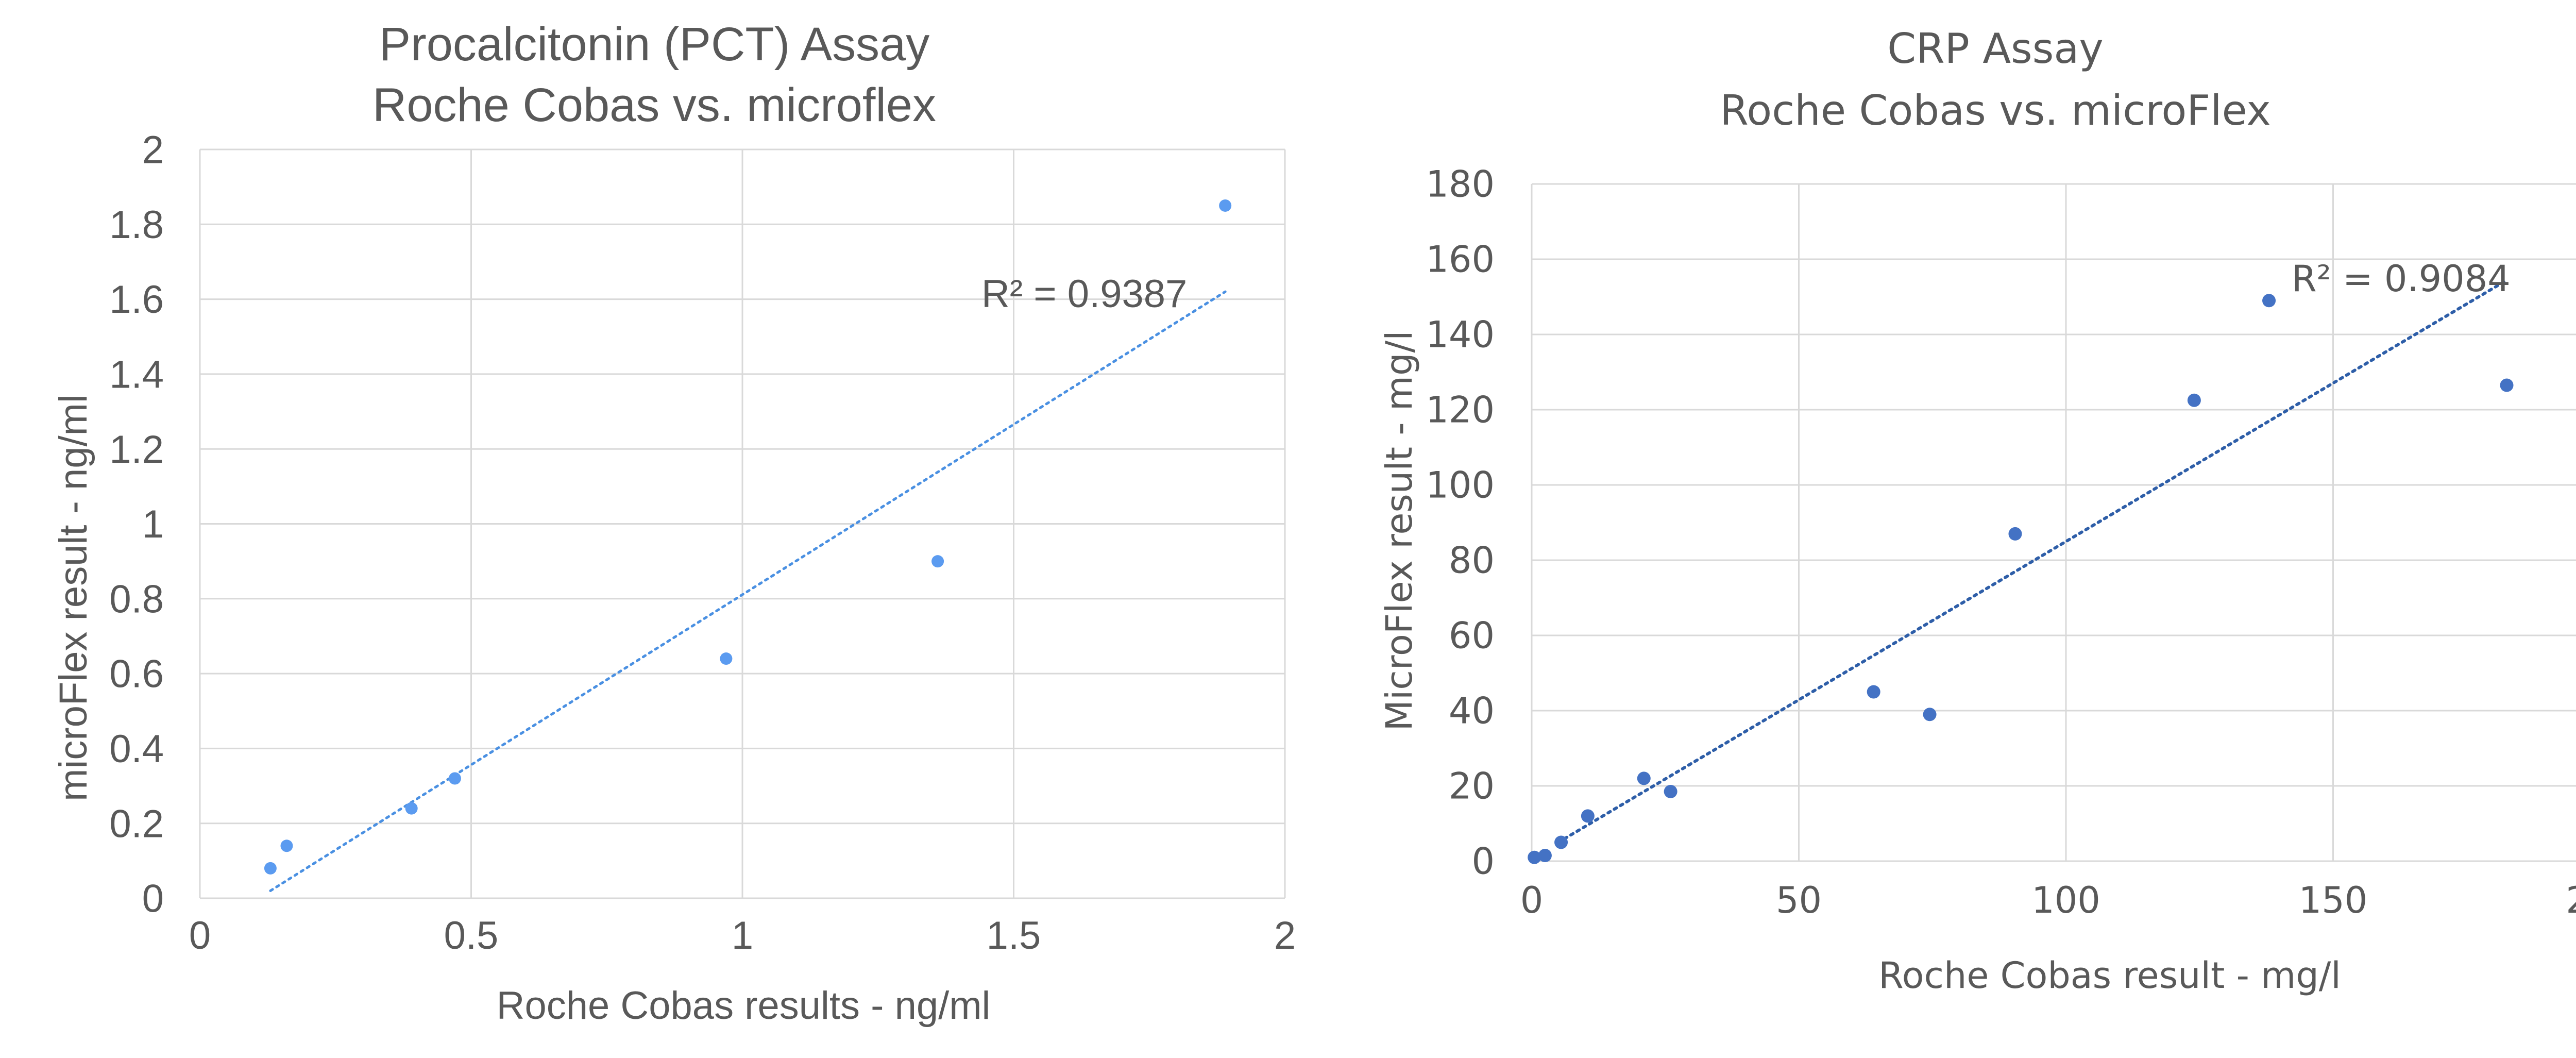 The image size is (2576, 1058). Describe the element at coordinates (153, 150) in the screenshot. I see `pct-y-tick-label: 2` at that location.